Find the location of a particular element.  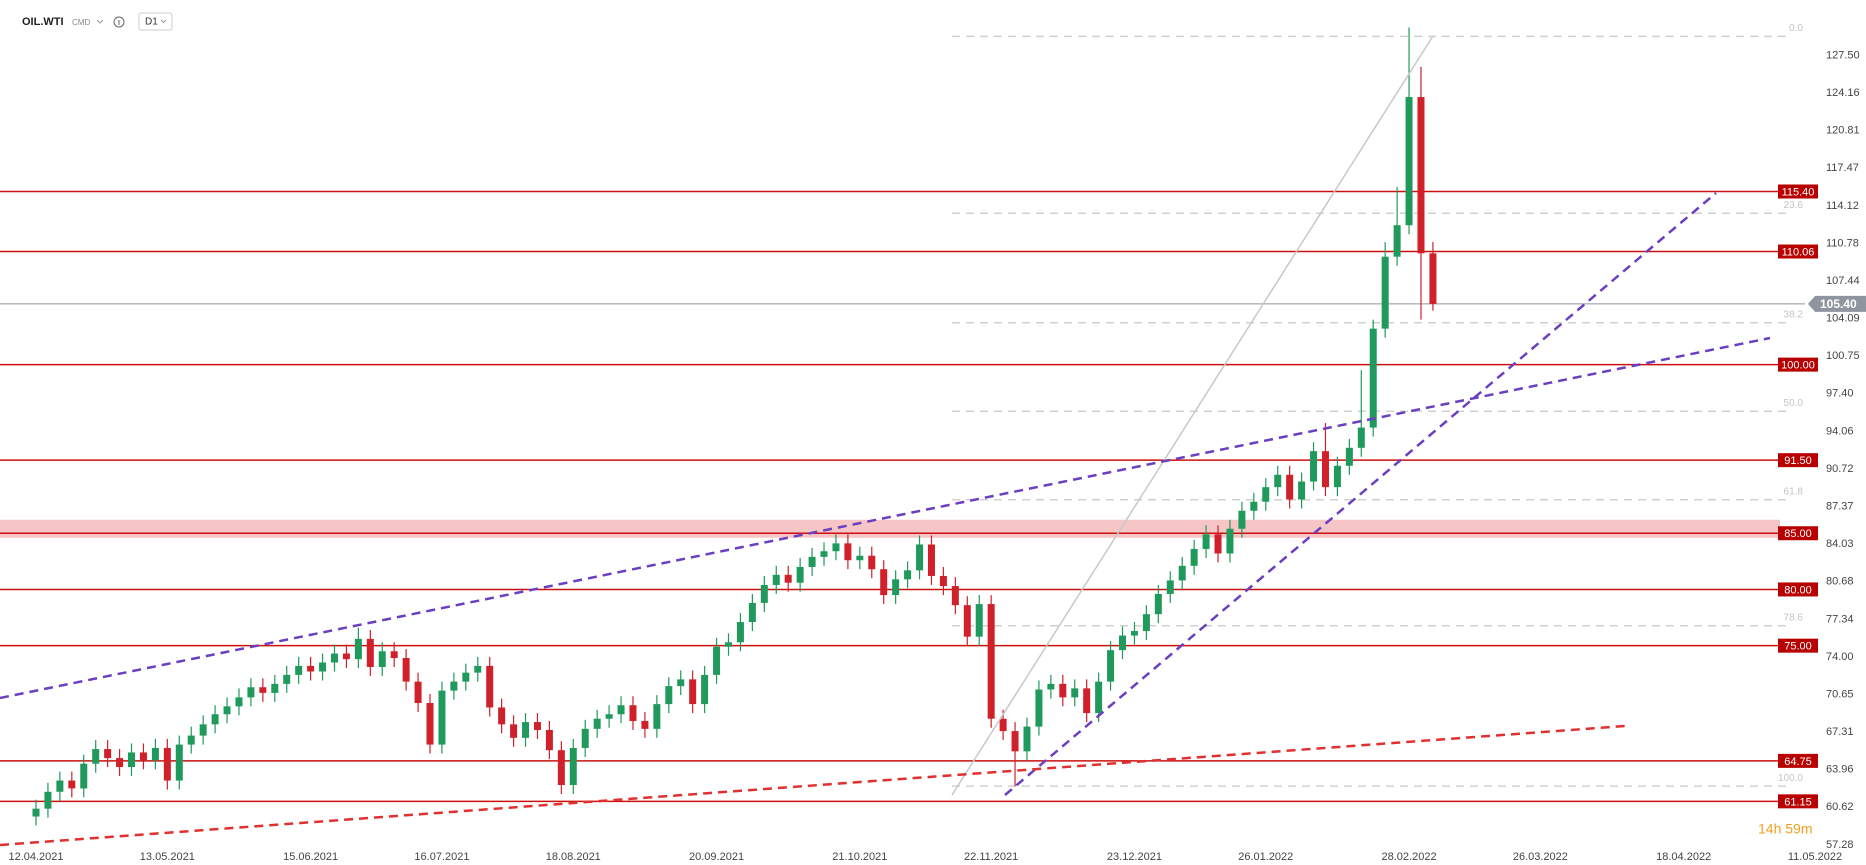

fib-label: 23.6 is located at coordinates (1794, 205).